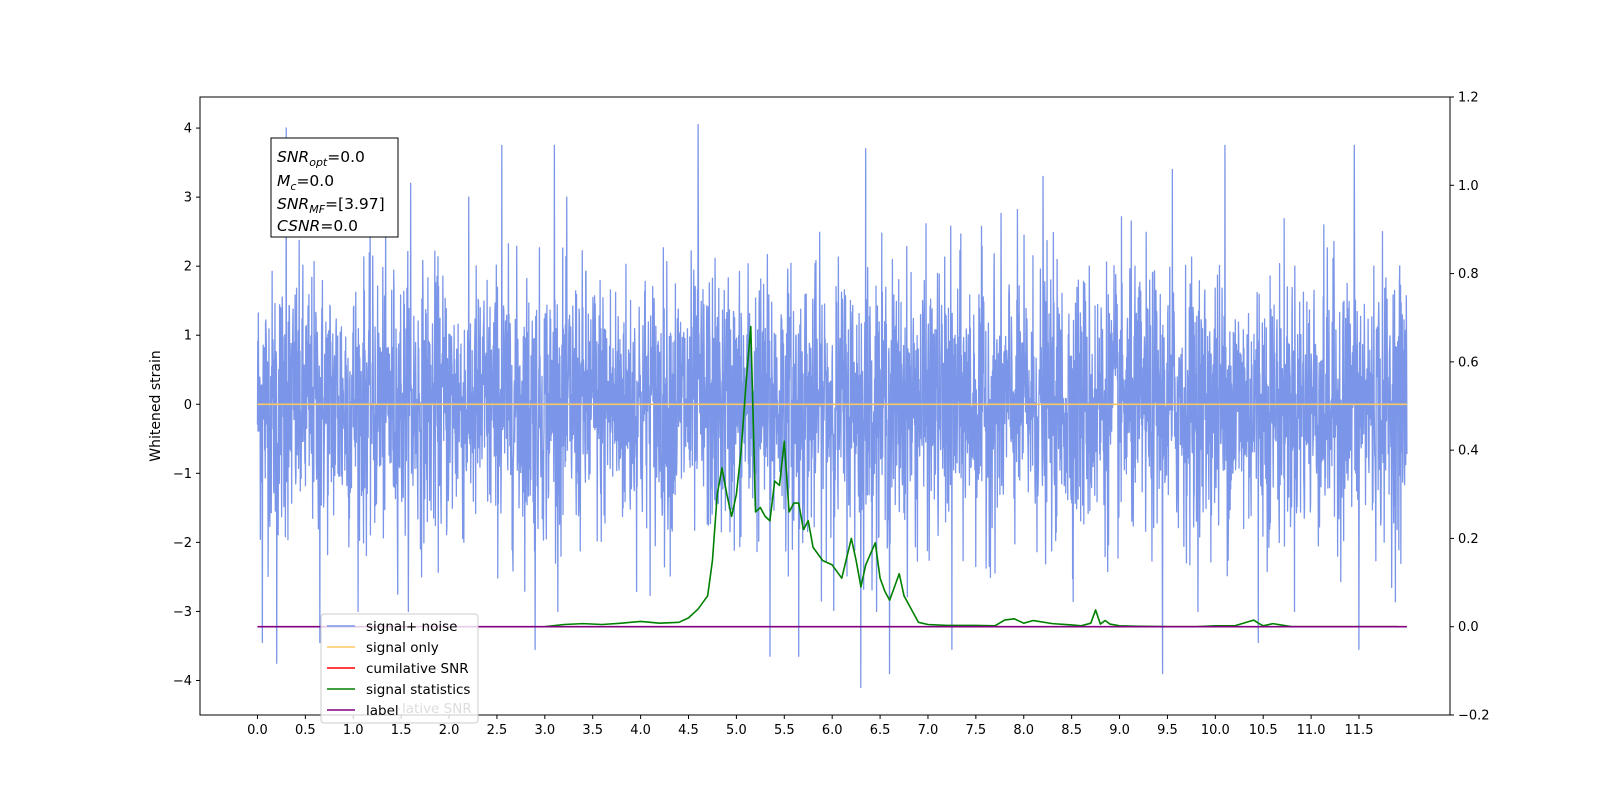 The image size is (1600, 800). Describe the element at coordinates (1470, 407) in the screenshot. I see `y-axis-right: −0.2 0.0 0.2 0.4 0.6 0.8 1.0 1.2` at that location.